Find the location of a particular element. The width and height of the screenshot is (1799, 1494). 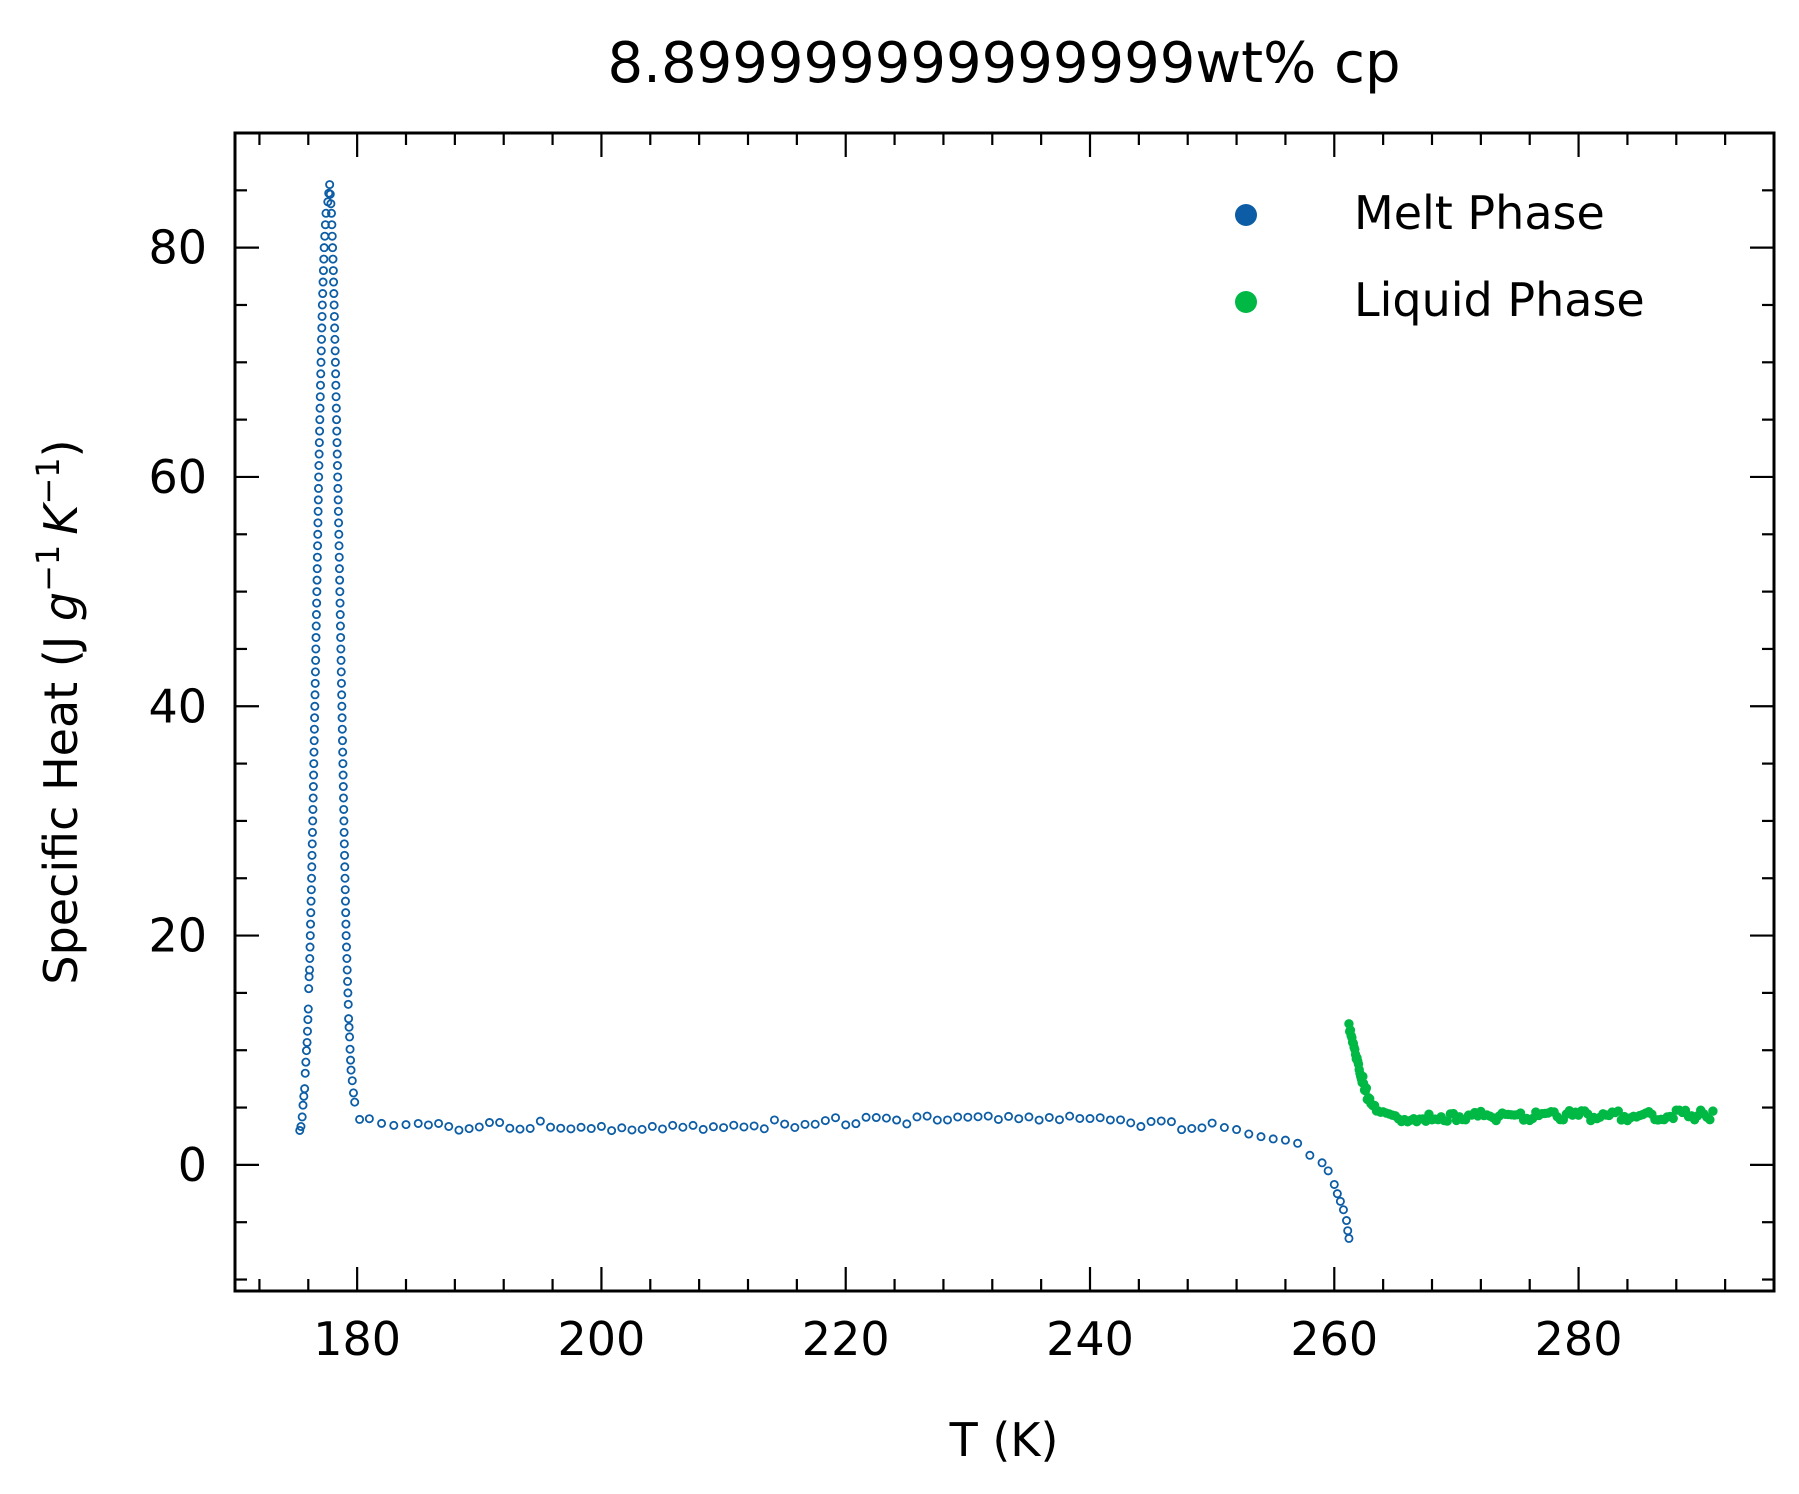

x-tick-label: 280 is located at coordinates (1579, 1339).